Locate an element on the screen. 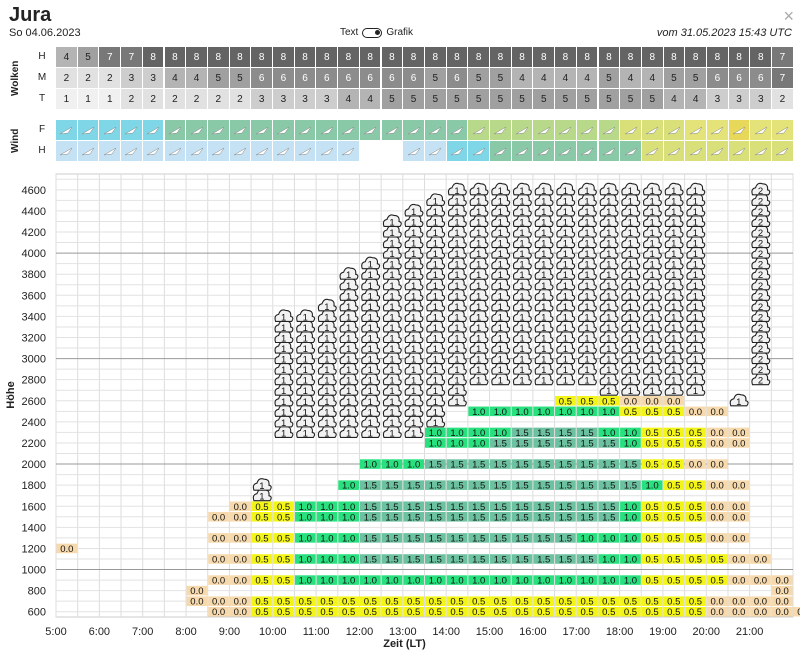 The width and height of the screenshot is (800, 659). cloud-cell: 2 is located at coordinates (783, 99).